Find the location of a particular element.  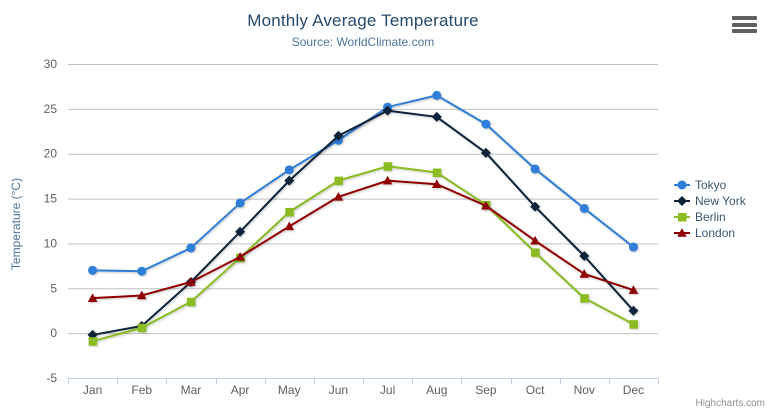

legend-marker-diamond-icon is located at coordinates (682, 201).